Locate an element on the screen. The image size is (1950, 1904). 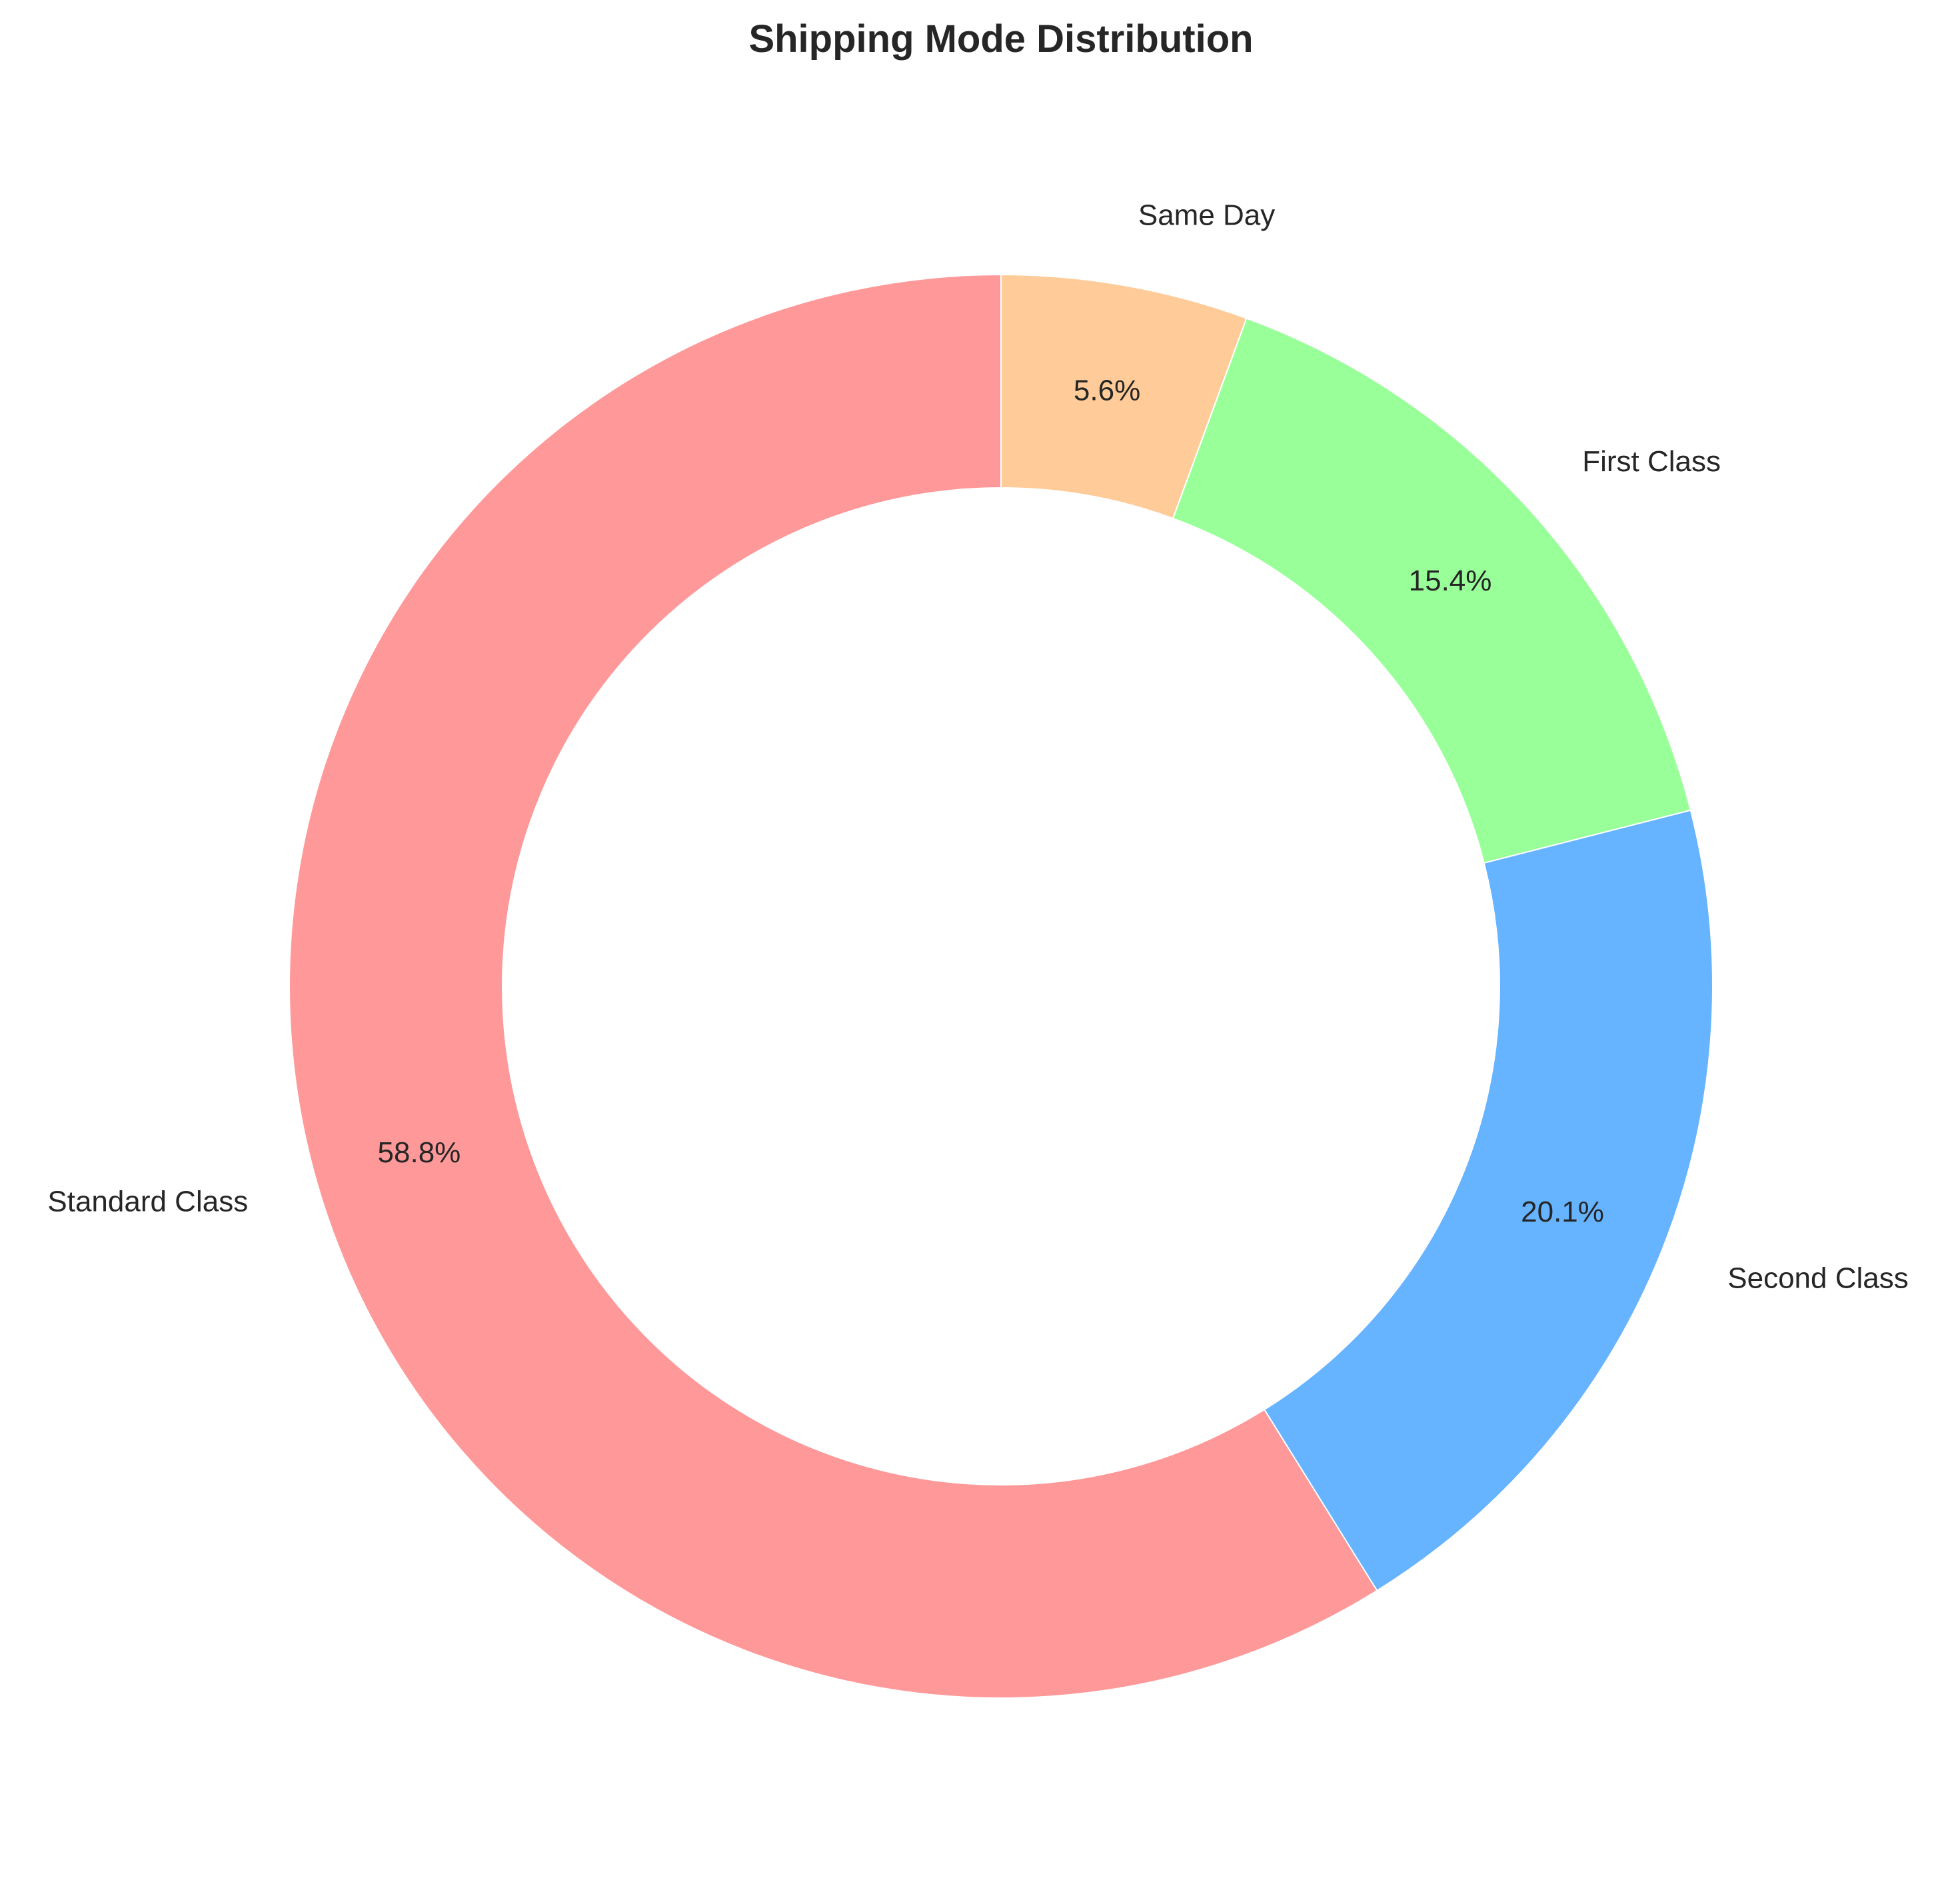
pct-label-first-class: 15.4% is located at coordinates (1450, 580).